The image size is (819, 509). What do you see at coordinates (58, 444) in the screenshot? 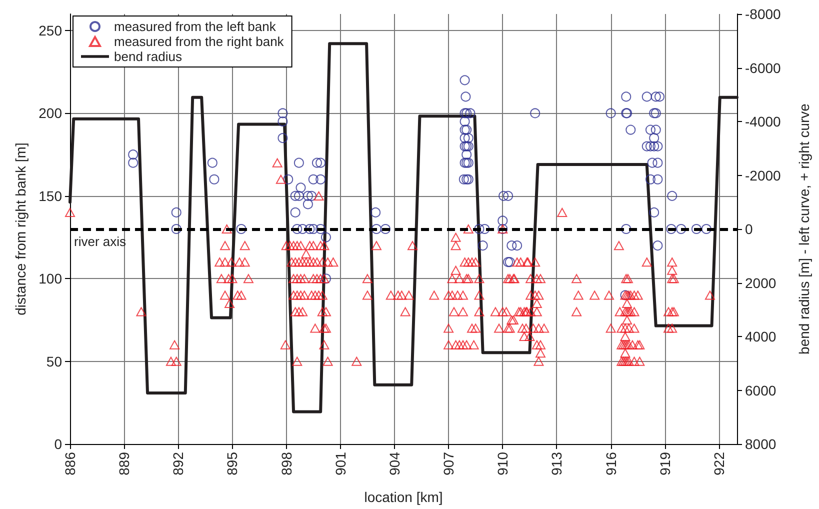
I see `y-tick-label: 0` at bounding box center [58, 444].